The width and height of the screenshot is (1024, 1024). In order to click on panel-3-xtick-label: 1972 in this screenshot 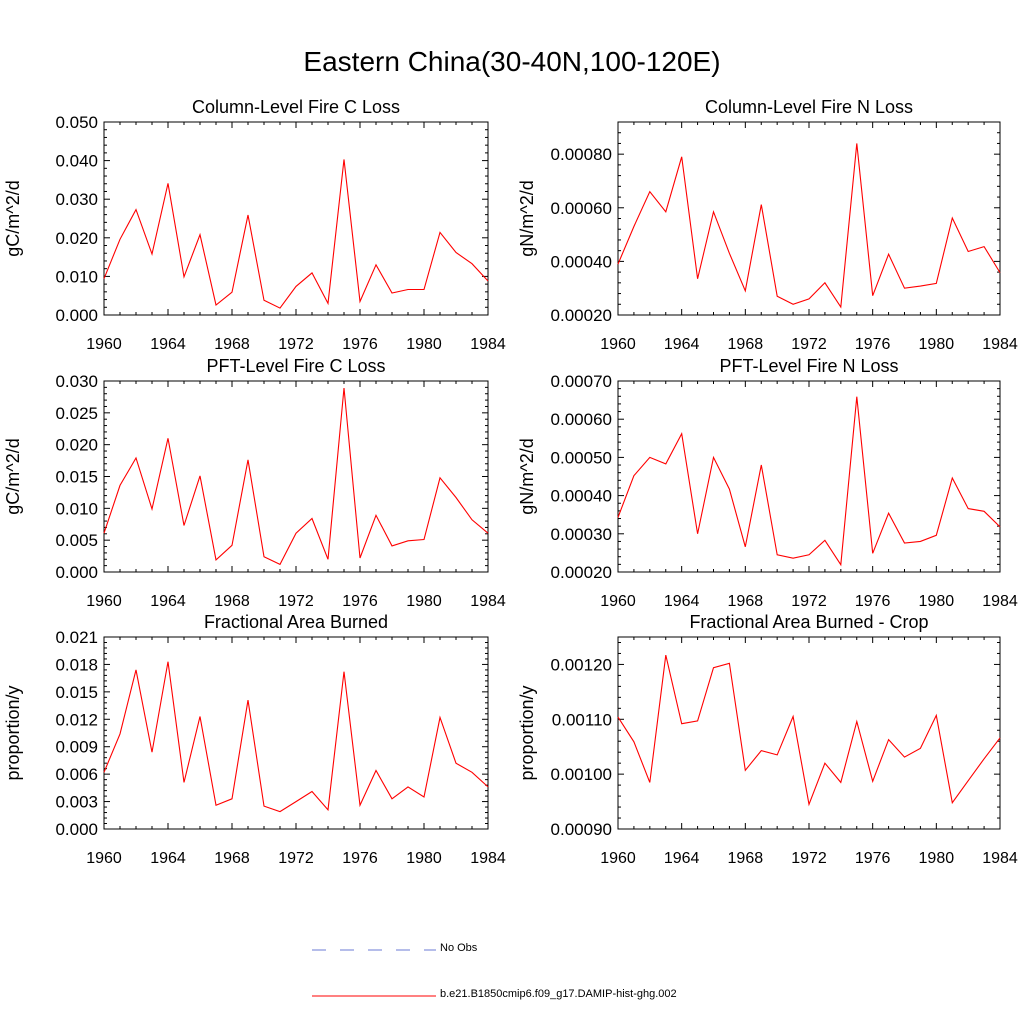, I will do `click(296, 601)`.